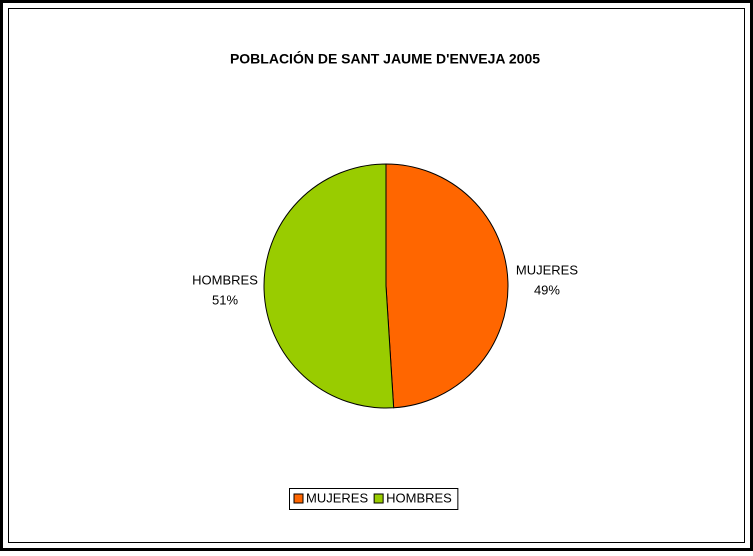 This screenshot has width=753, height=556. What do you see at coordinates (419, 497) in the screenshot?
I see `legend-label: HOMBRES` at bounding box center [419, 497].